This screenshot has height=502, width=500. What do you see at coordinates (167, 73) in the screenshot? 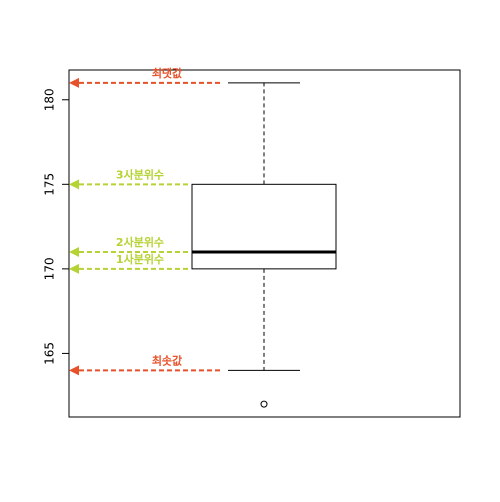
I see `annotation-label: 최댓값` at bounding box center [167, 73].